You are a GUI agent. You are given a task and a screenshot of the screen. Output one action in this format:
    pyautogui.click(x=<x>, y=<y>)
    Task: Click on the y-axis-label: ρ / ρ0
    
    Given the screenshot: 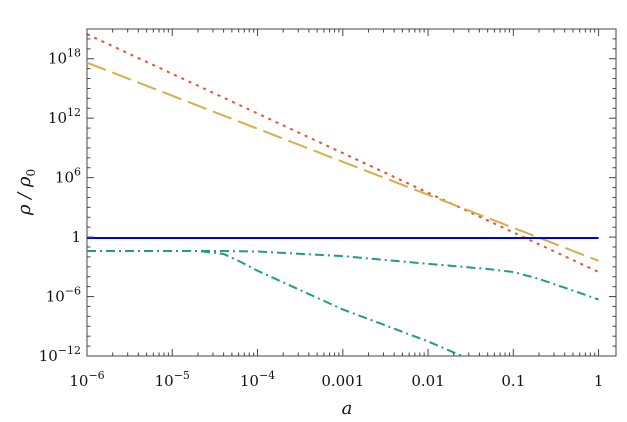 What is the action you would take?
    pyautogui.click(x=26, y=192)
    